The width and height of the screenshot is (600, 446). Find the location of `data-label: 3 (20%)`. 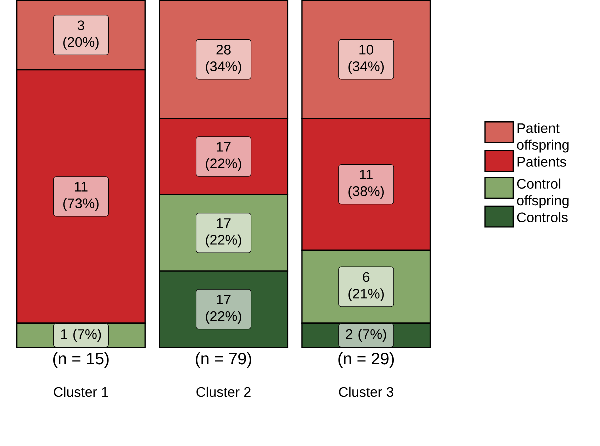

data-label: 3 (20%) is located at coordinates (81, 35).